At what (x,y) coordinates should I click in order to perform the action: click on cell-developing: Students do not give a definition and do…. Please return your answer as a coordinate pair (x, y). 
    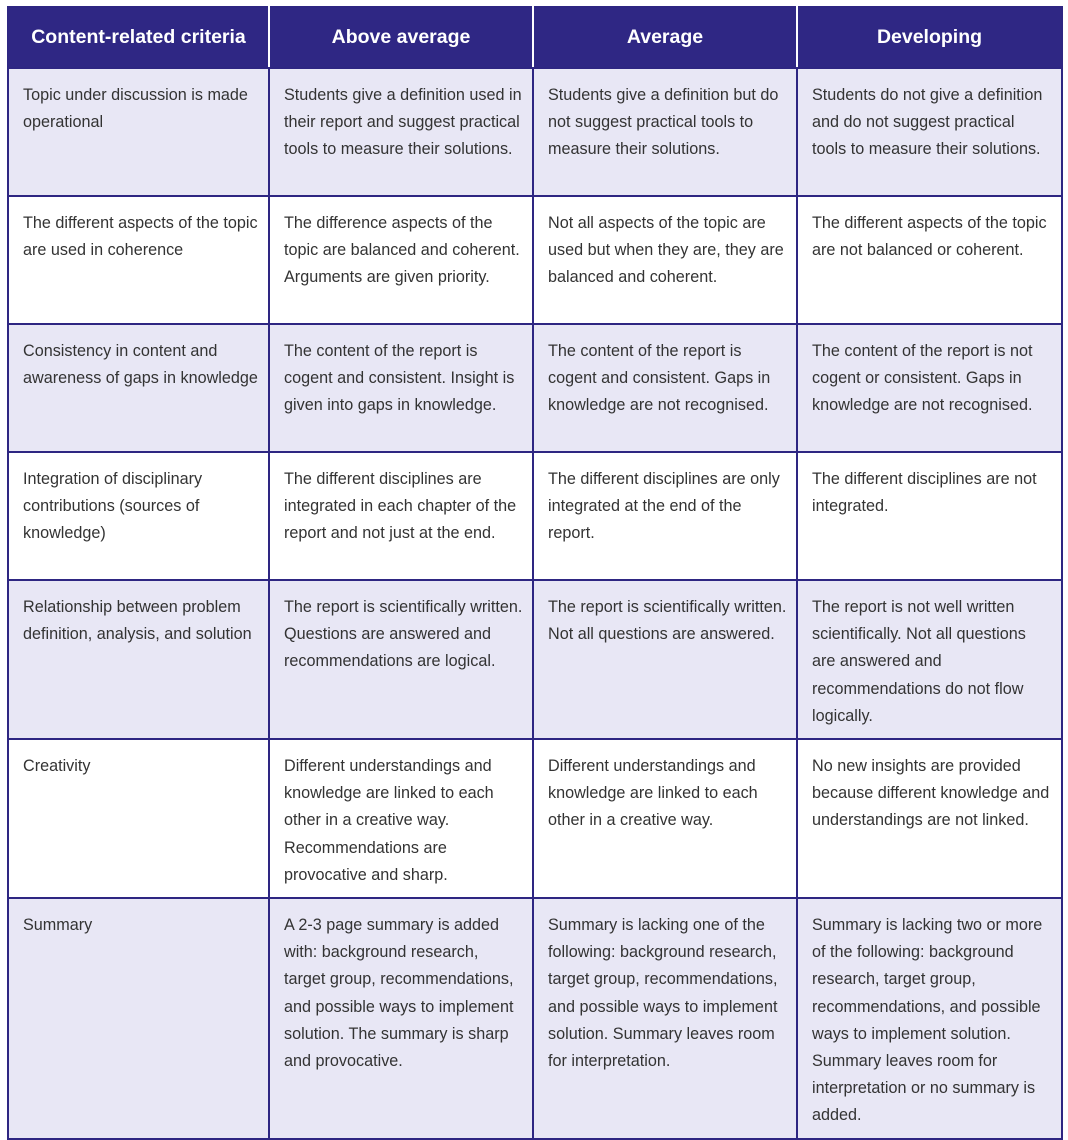
    Looking at the image, I should click on (929, 132).